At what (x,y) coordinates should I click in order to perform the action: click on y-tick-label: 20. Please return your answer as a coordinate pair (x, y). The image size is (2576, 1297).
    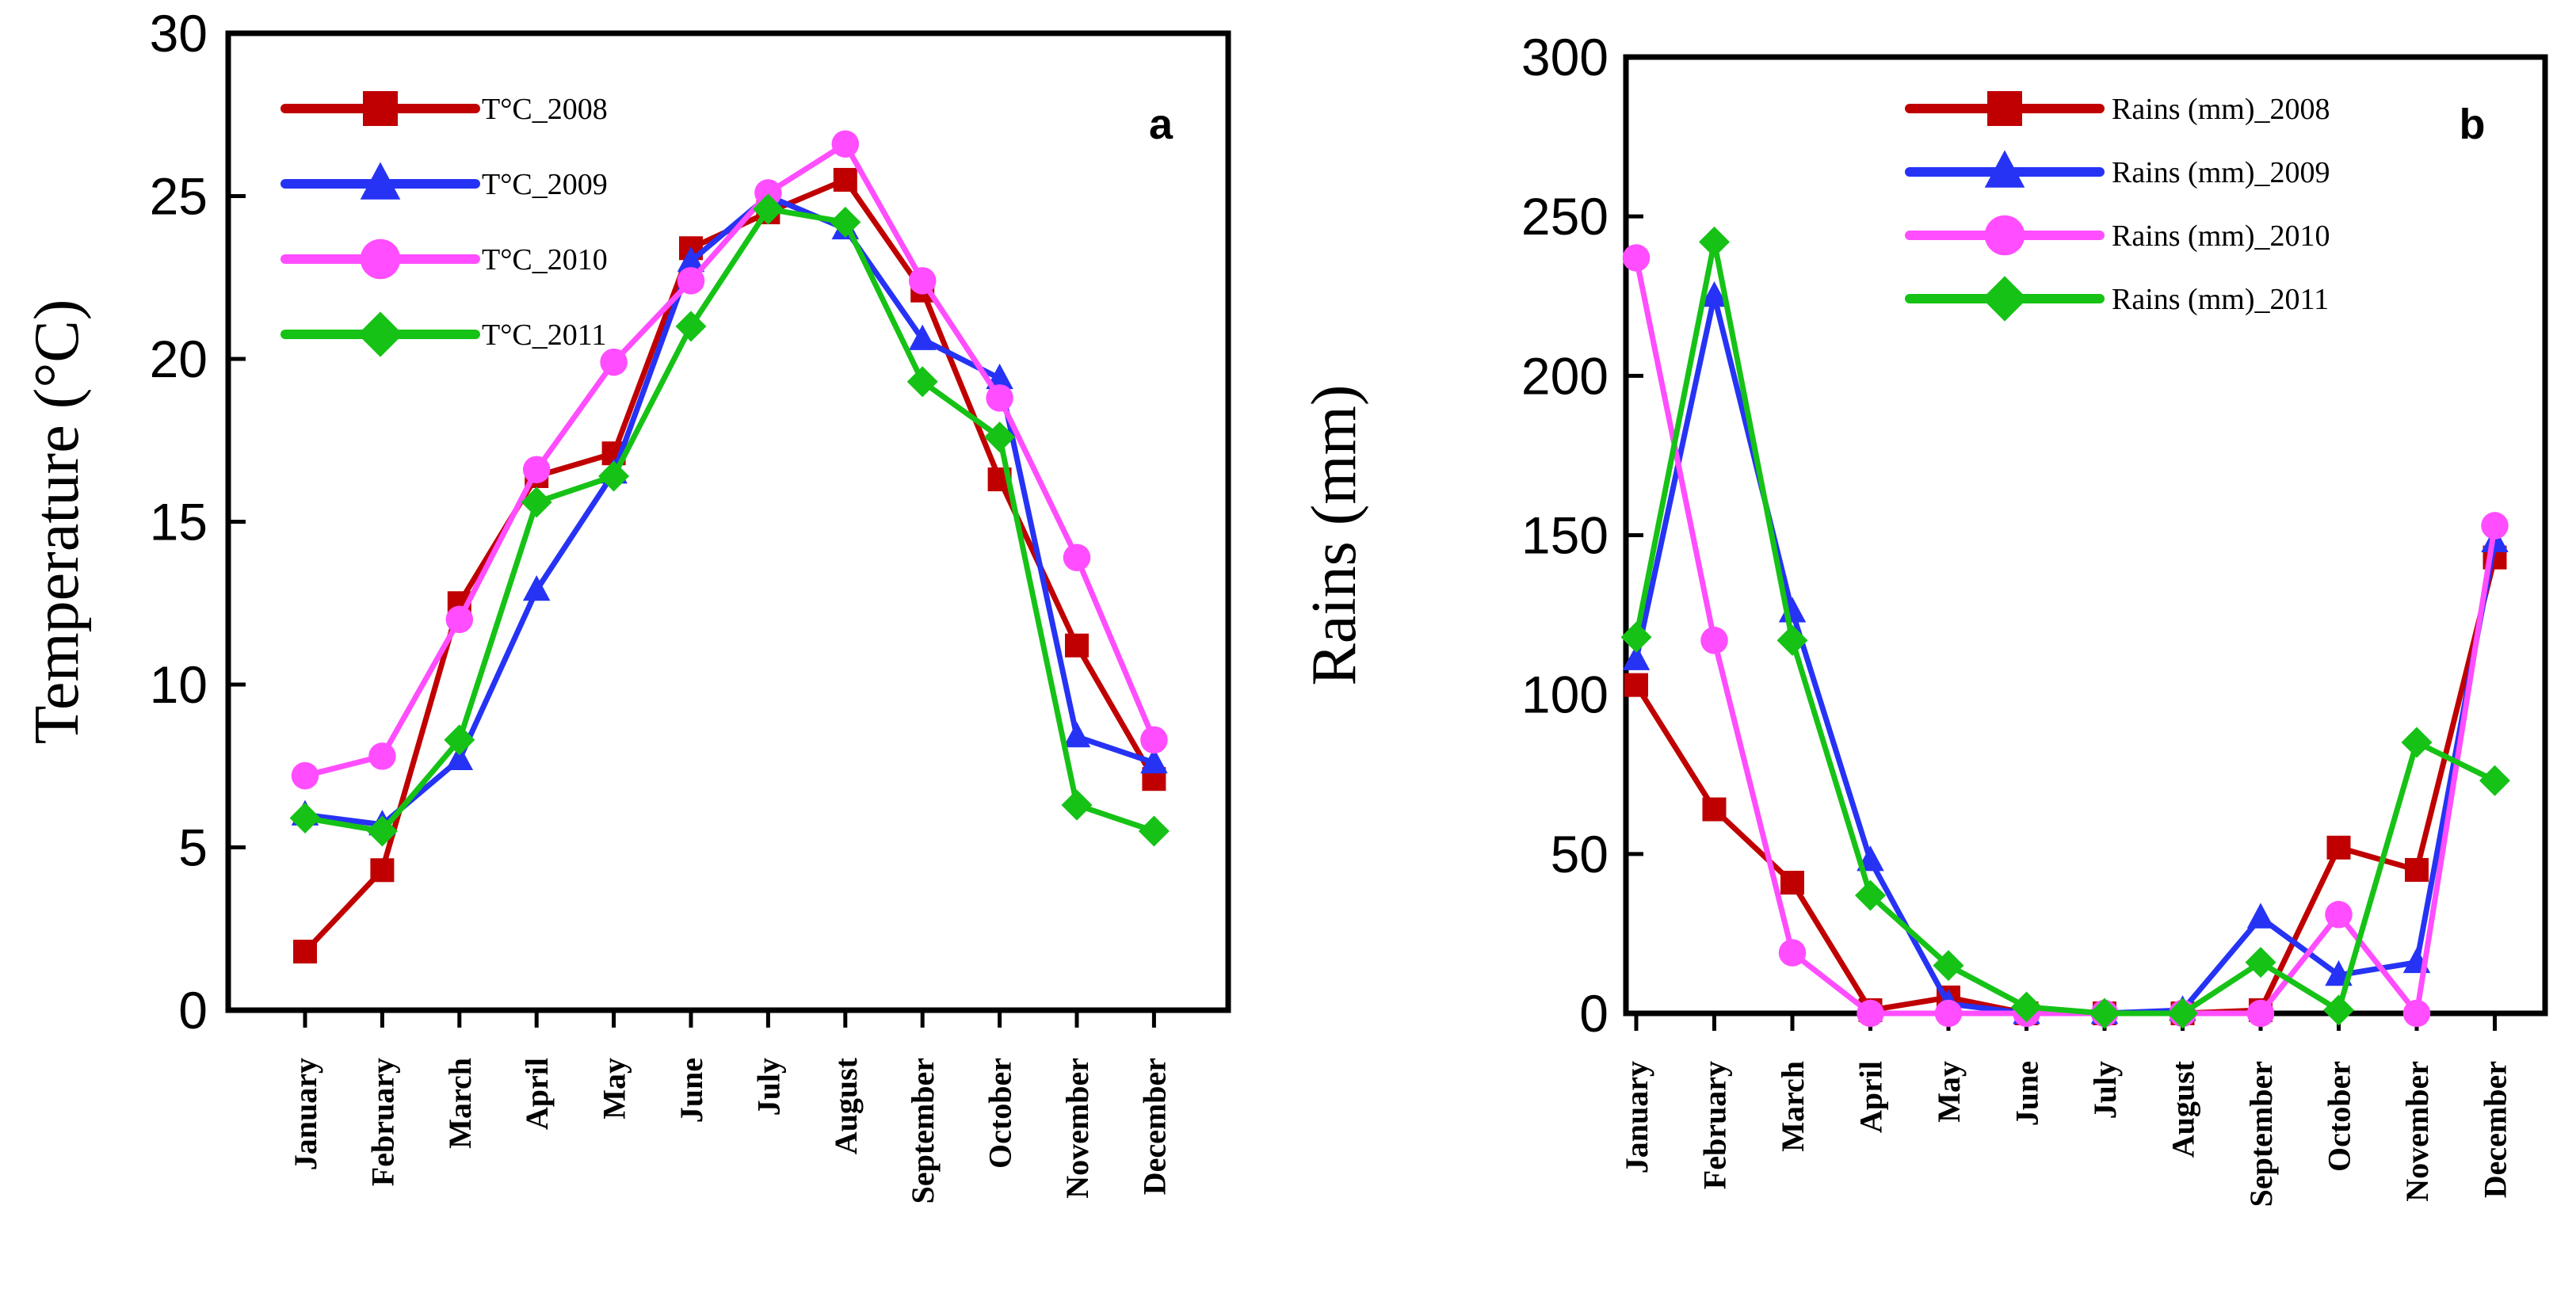
    Looking at the image, I should click on (179, 359).